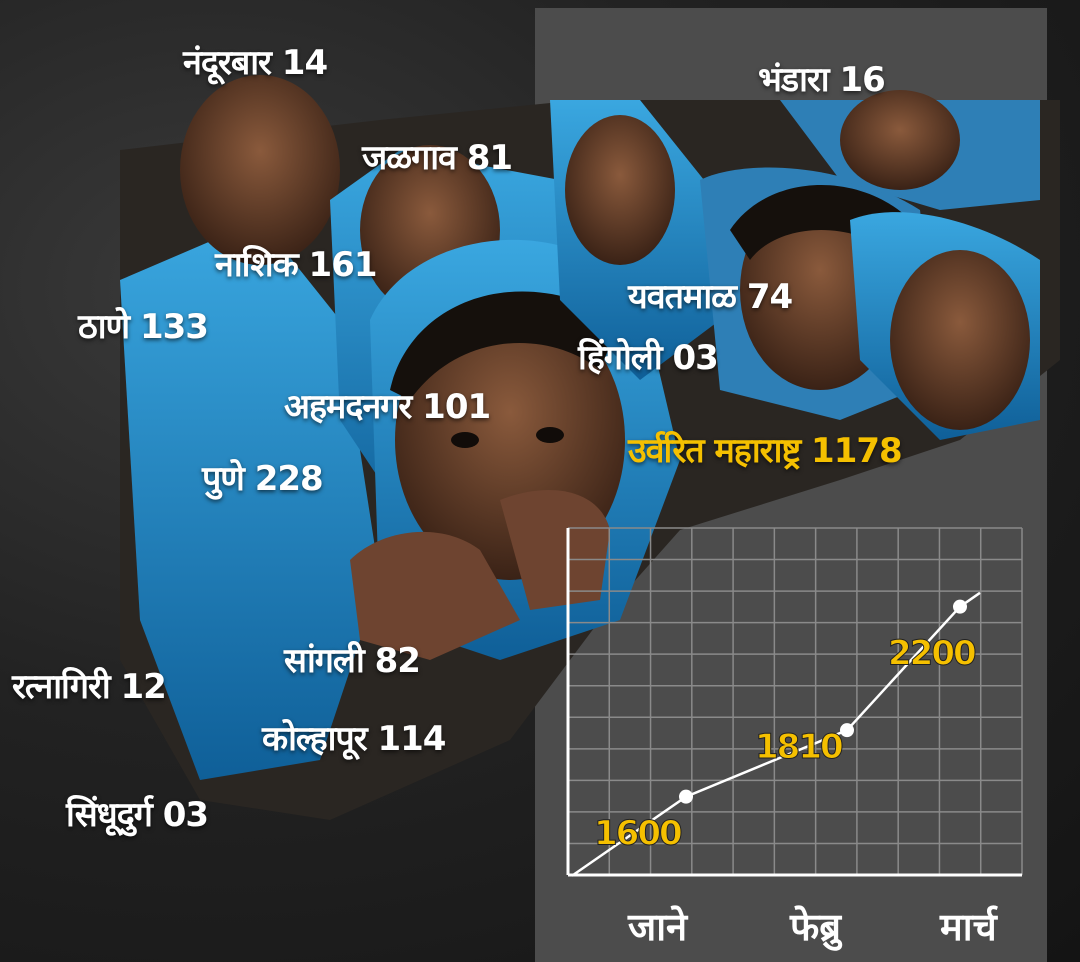 The height and width of the screenshot is (962, 1080). What do you see at coordinates (89, 687) in the screenshot?
I see `label-ratnagiri: रत्नागिरी 12` at bounding box center [89, 687].